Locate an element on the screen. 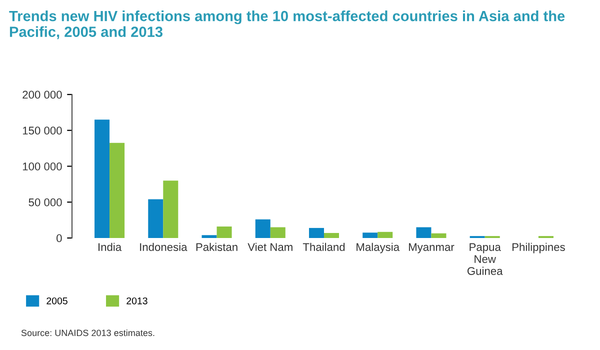 The height and width of the screenshot is (350, 600). y-tick-label: 200 000 is located at coordinates (42, 94).